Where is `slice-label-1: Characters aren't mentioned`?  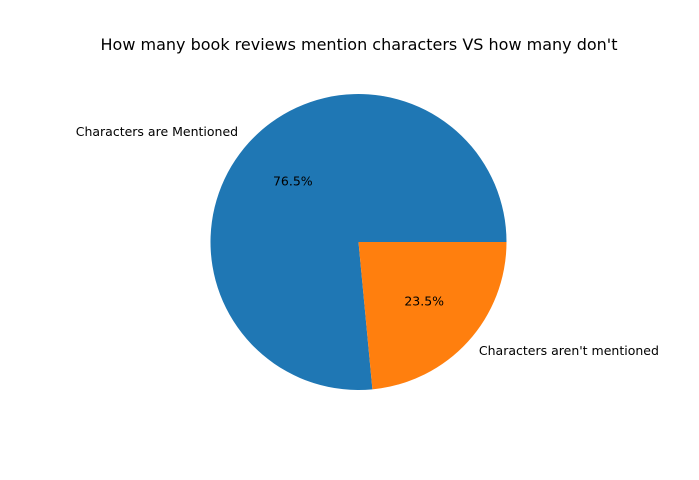
slice-label-1: Characters aren't mentioned is located at coordinates (569, 350).